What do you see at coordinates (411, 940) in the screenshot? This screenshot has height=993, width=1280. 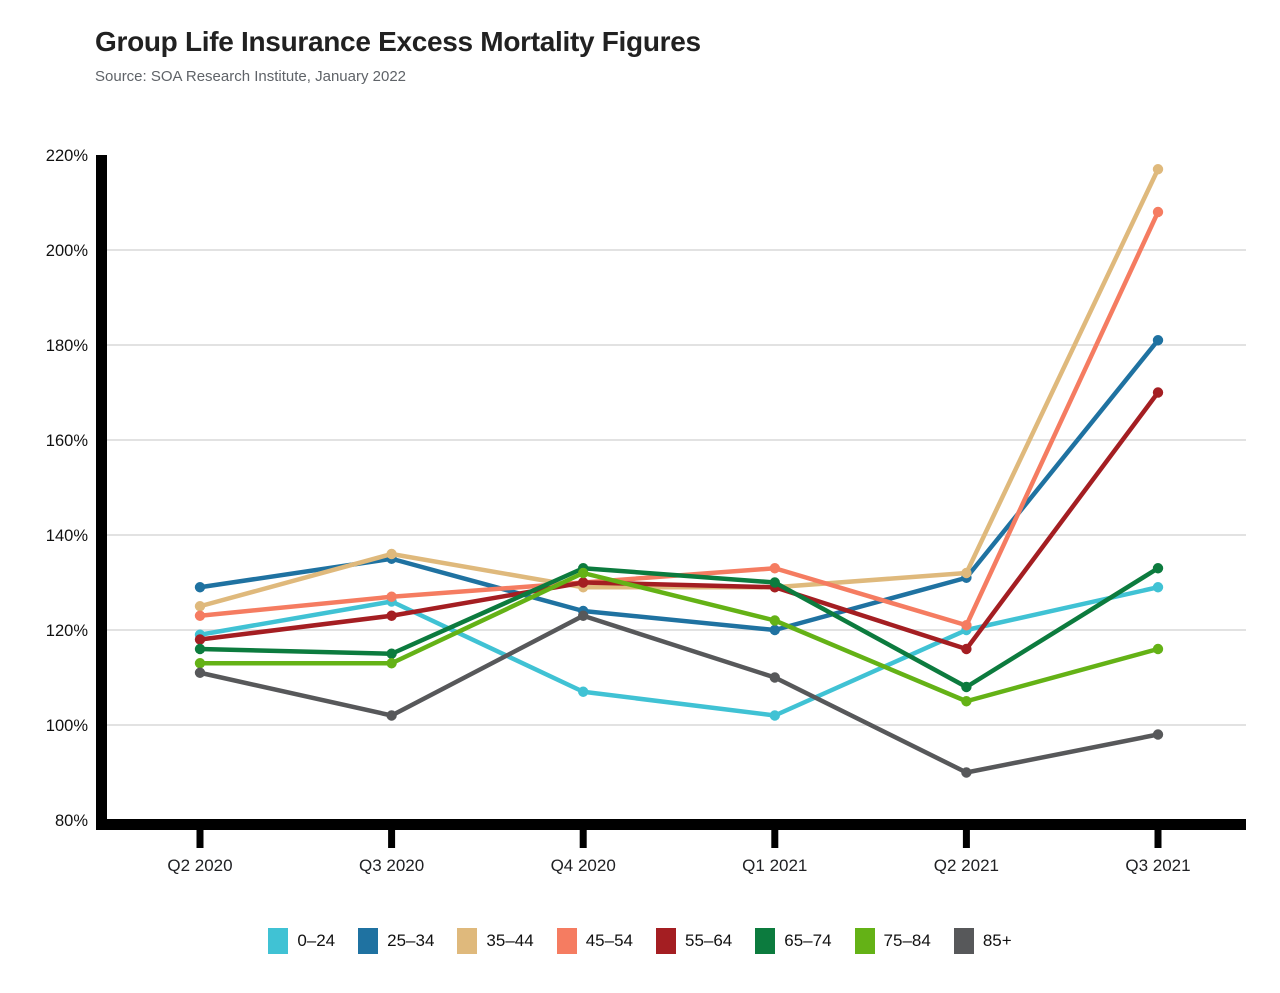 I see `legend-label: 25–34` at bounding box center [411, 940].